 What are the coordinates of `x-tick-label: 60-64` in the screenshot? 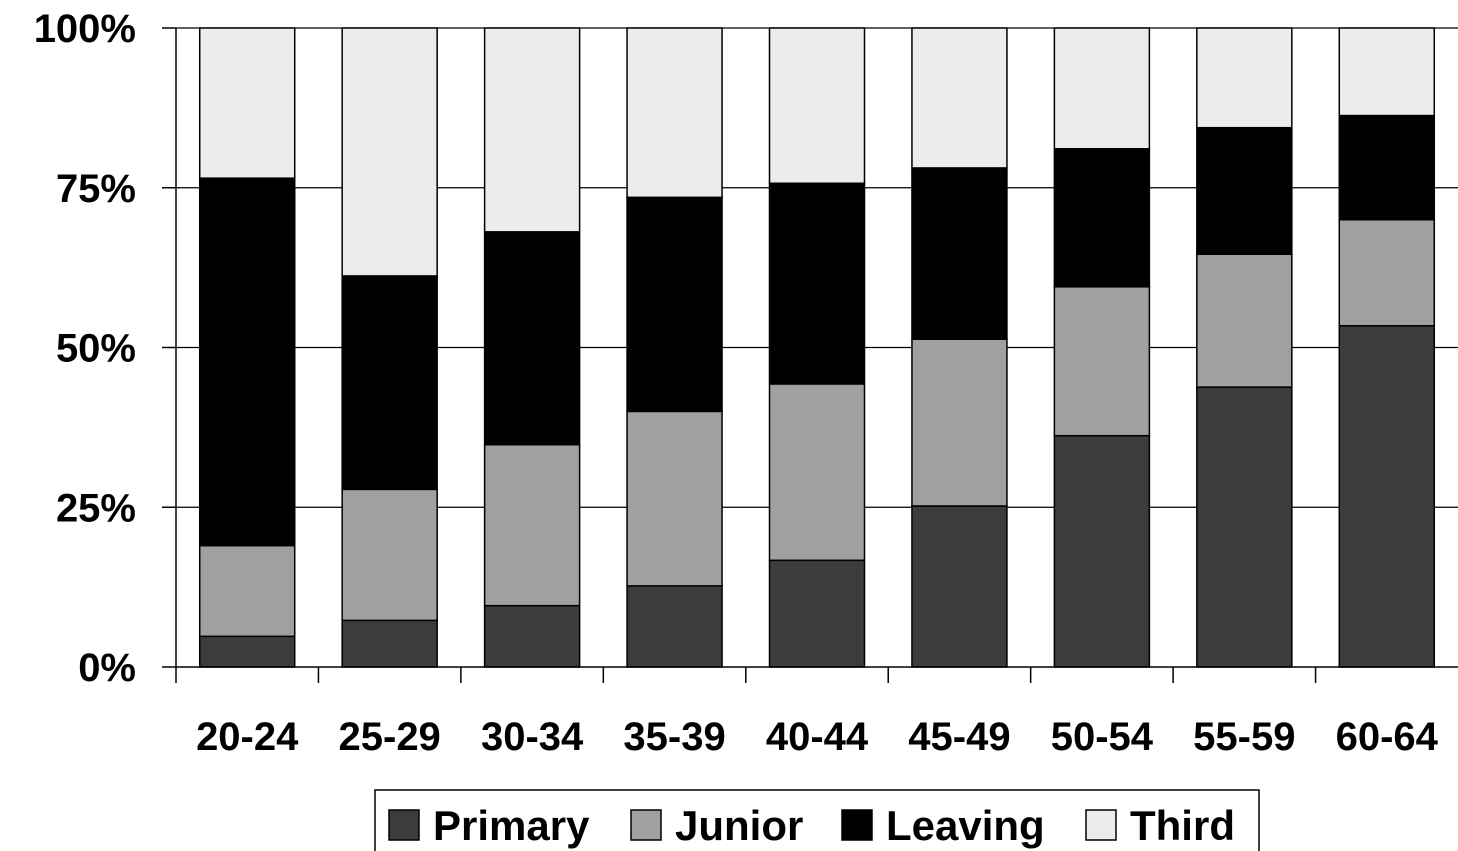 It's located at (1387, 737).